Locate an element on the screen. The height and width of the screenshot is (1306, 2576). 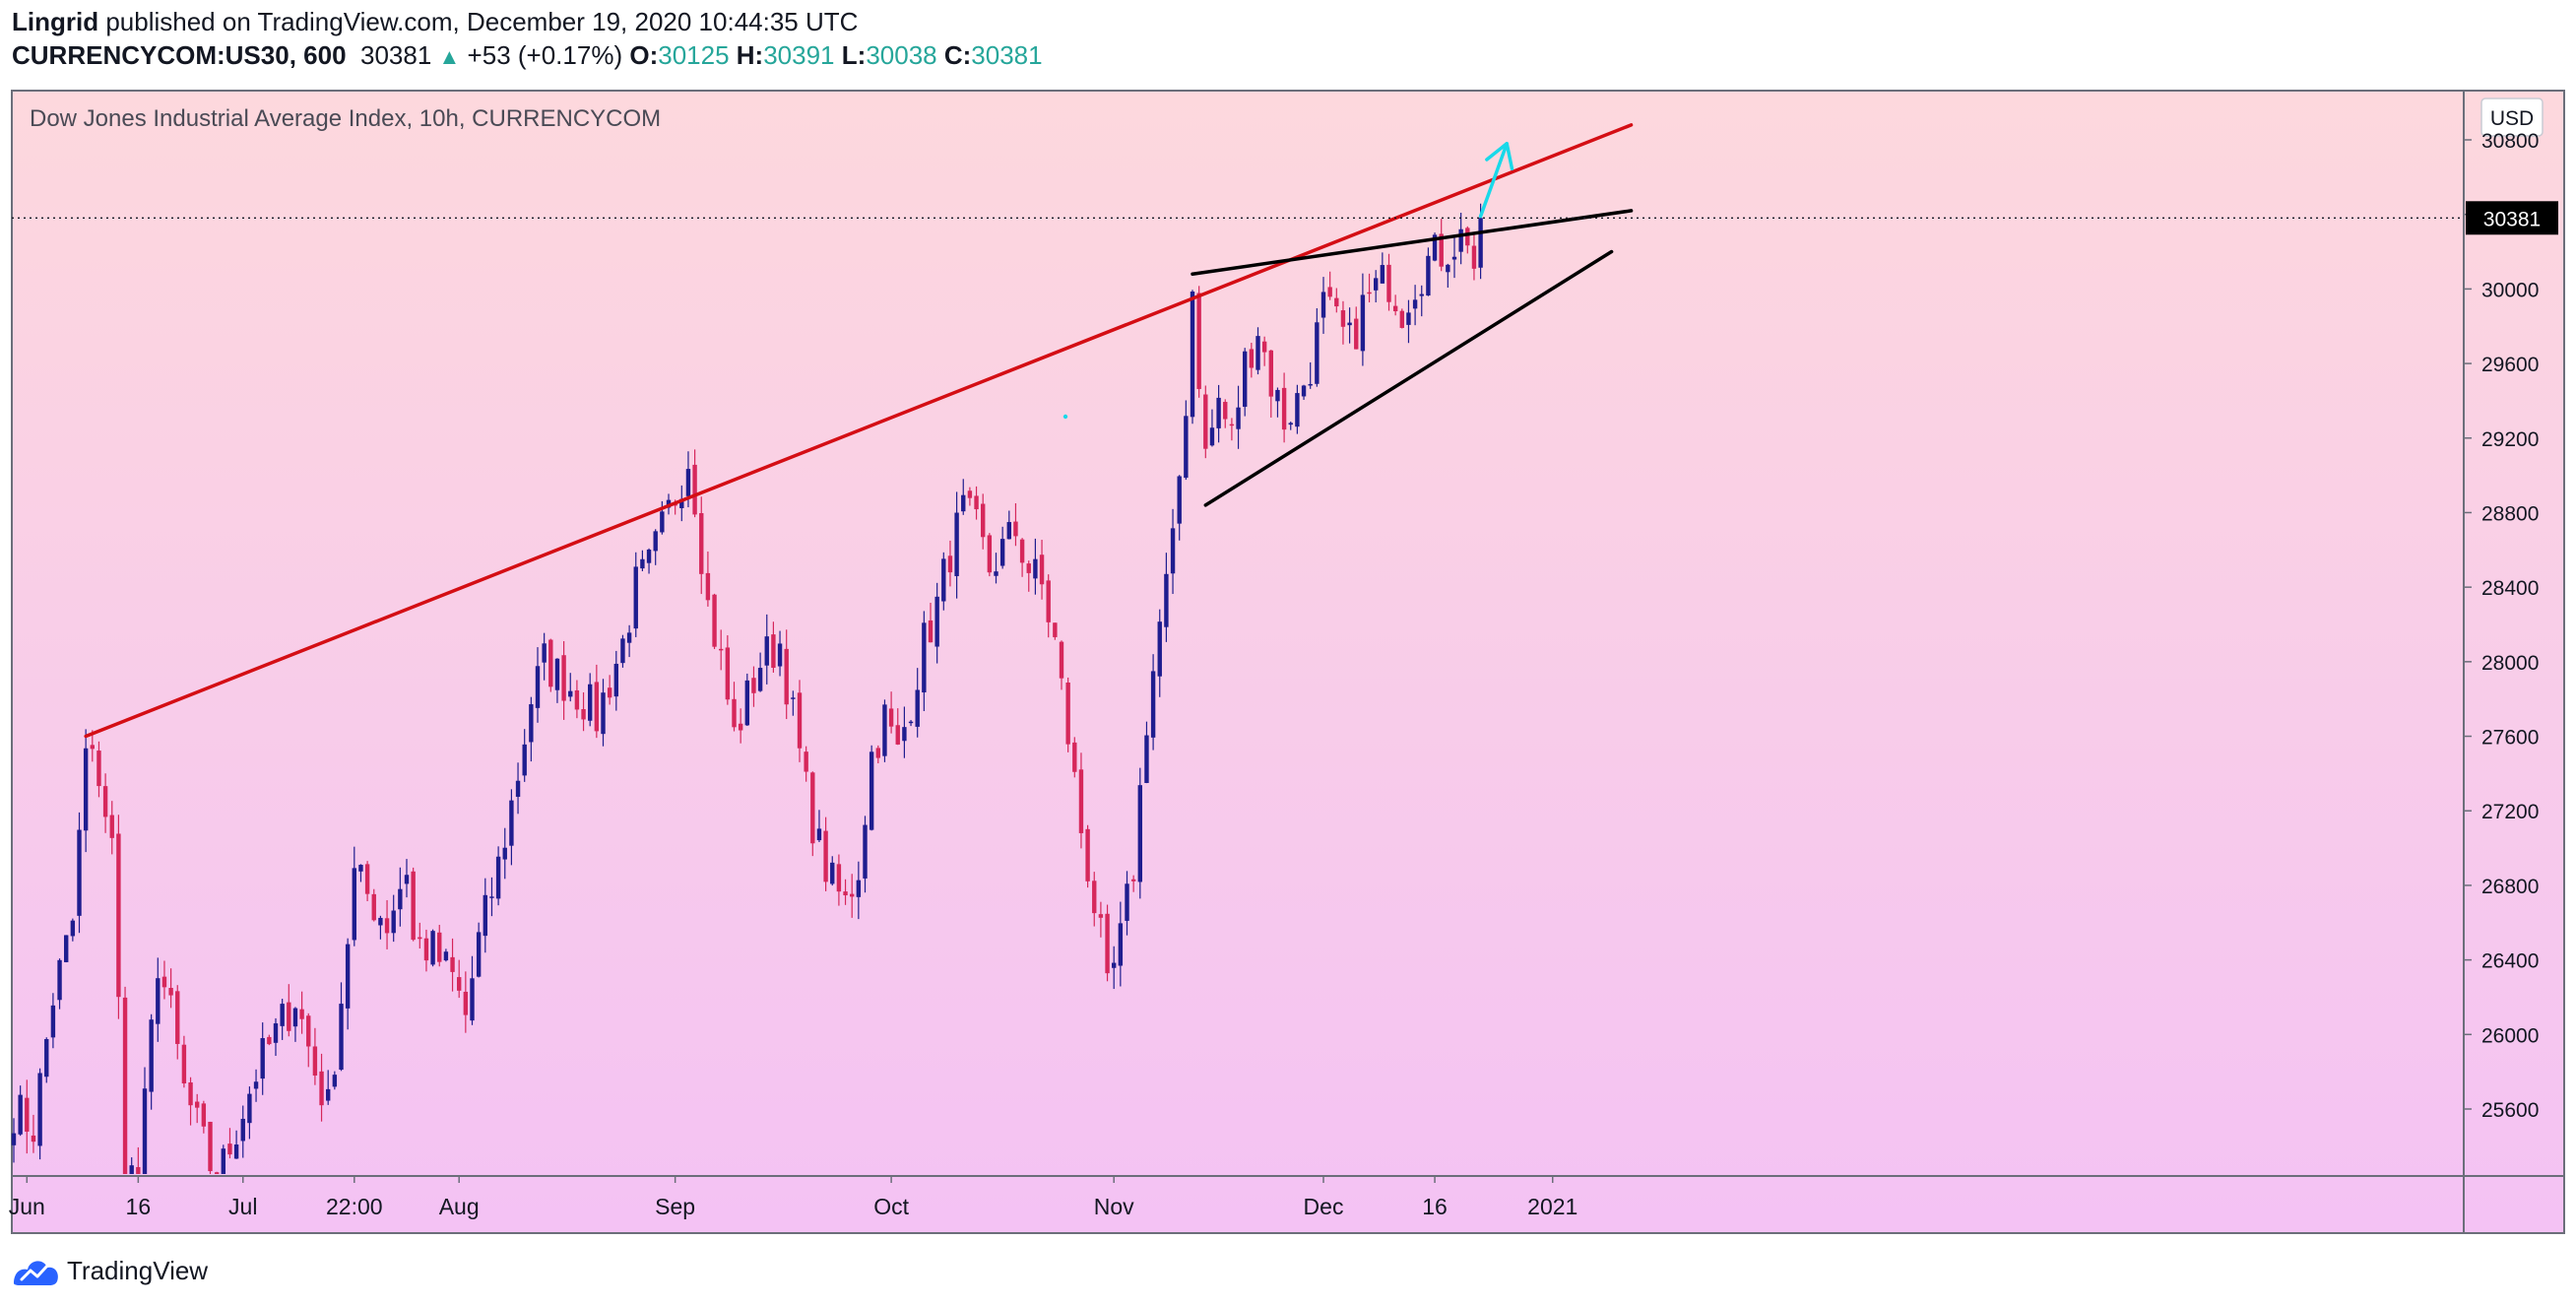
low-label: L: is located at coordinates (854, 55).